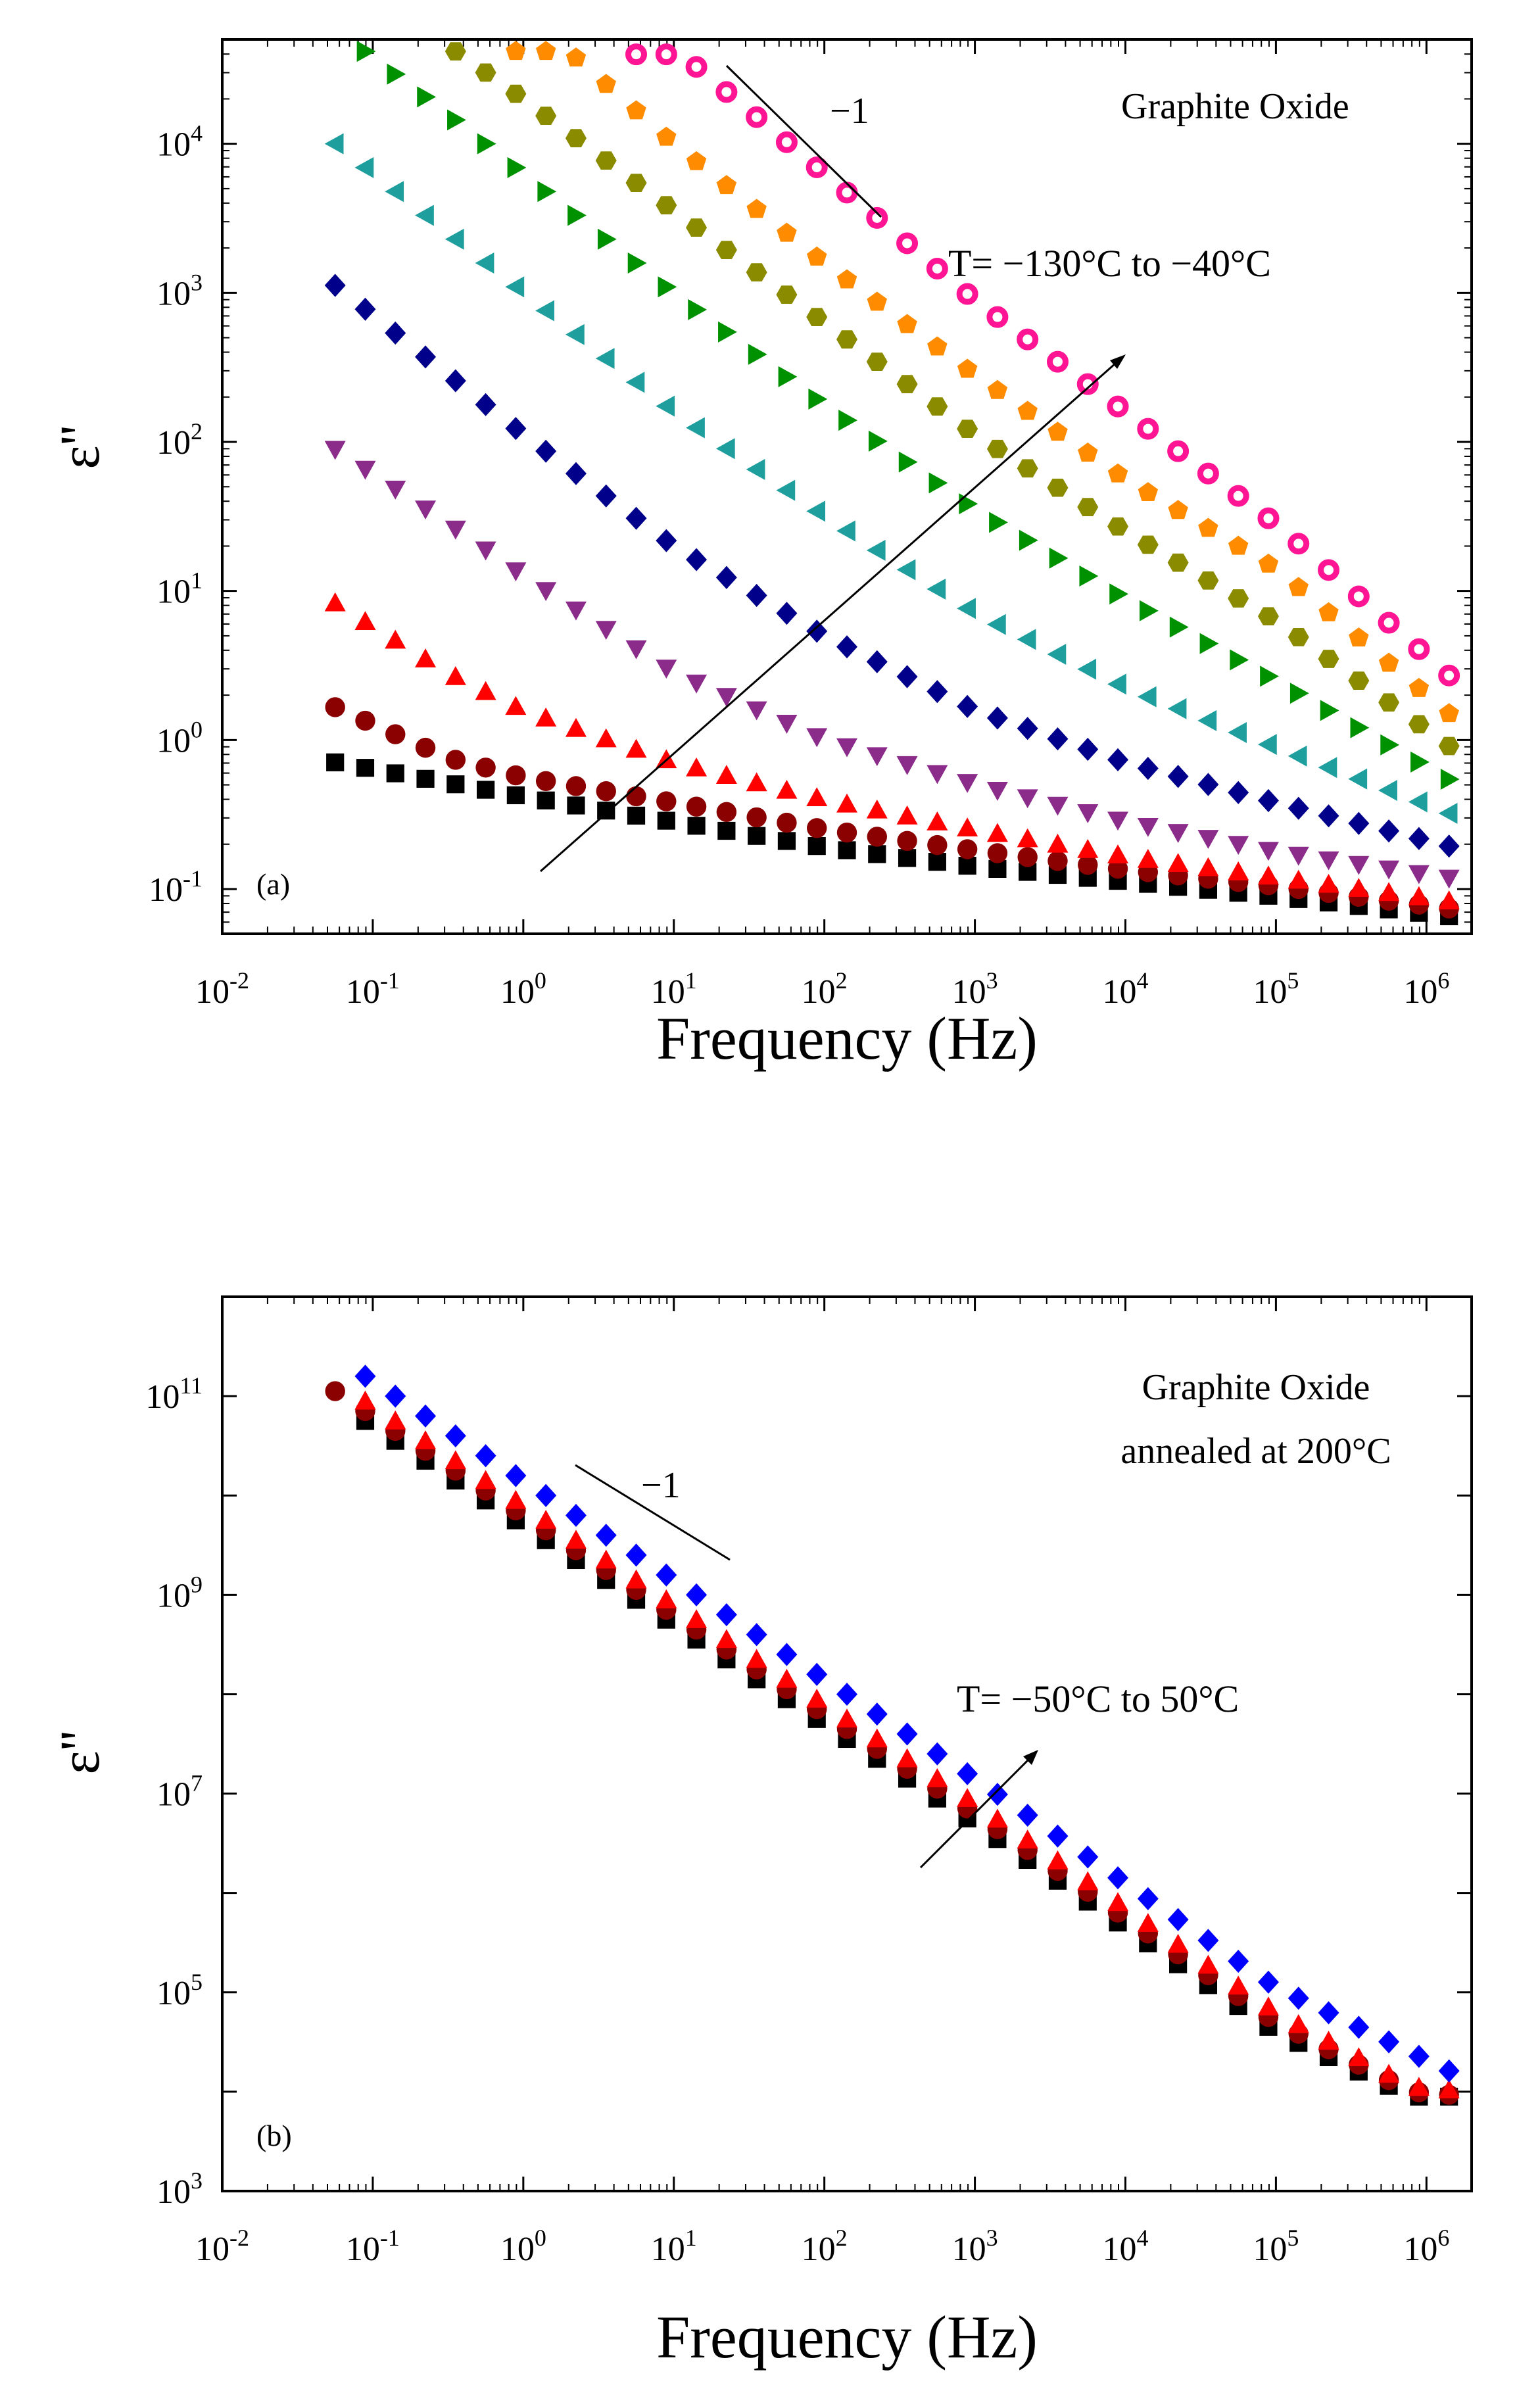 Image resolution: width=1540 pixels, height=2389 pixels. What do you see at coordinates (222, 989) in the screenshot?
I see `x-tick-label: 10⁻²` at bounding box center [222, 989].